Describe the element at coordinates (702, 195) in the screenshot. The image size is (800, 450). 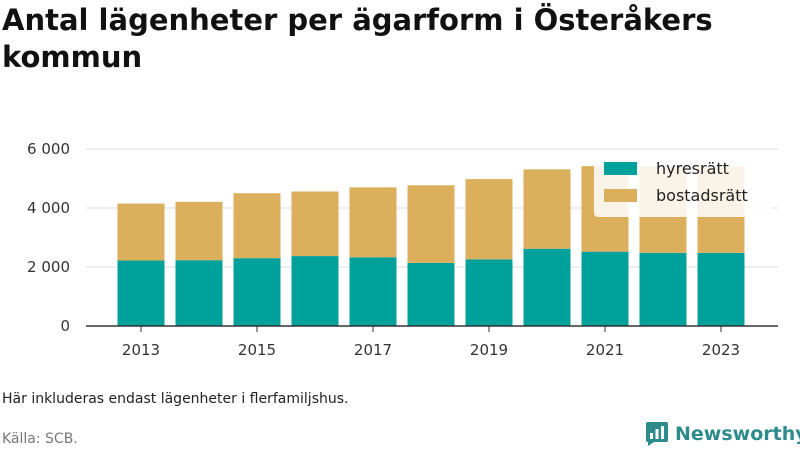
I see `legend-label: bostadsrätt` at that location.